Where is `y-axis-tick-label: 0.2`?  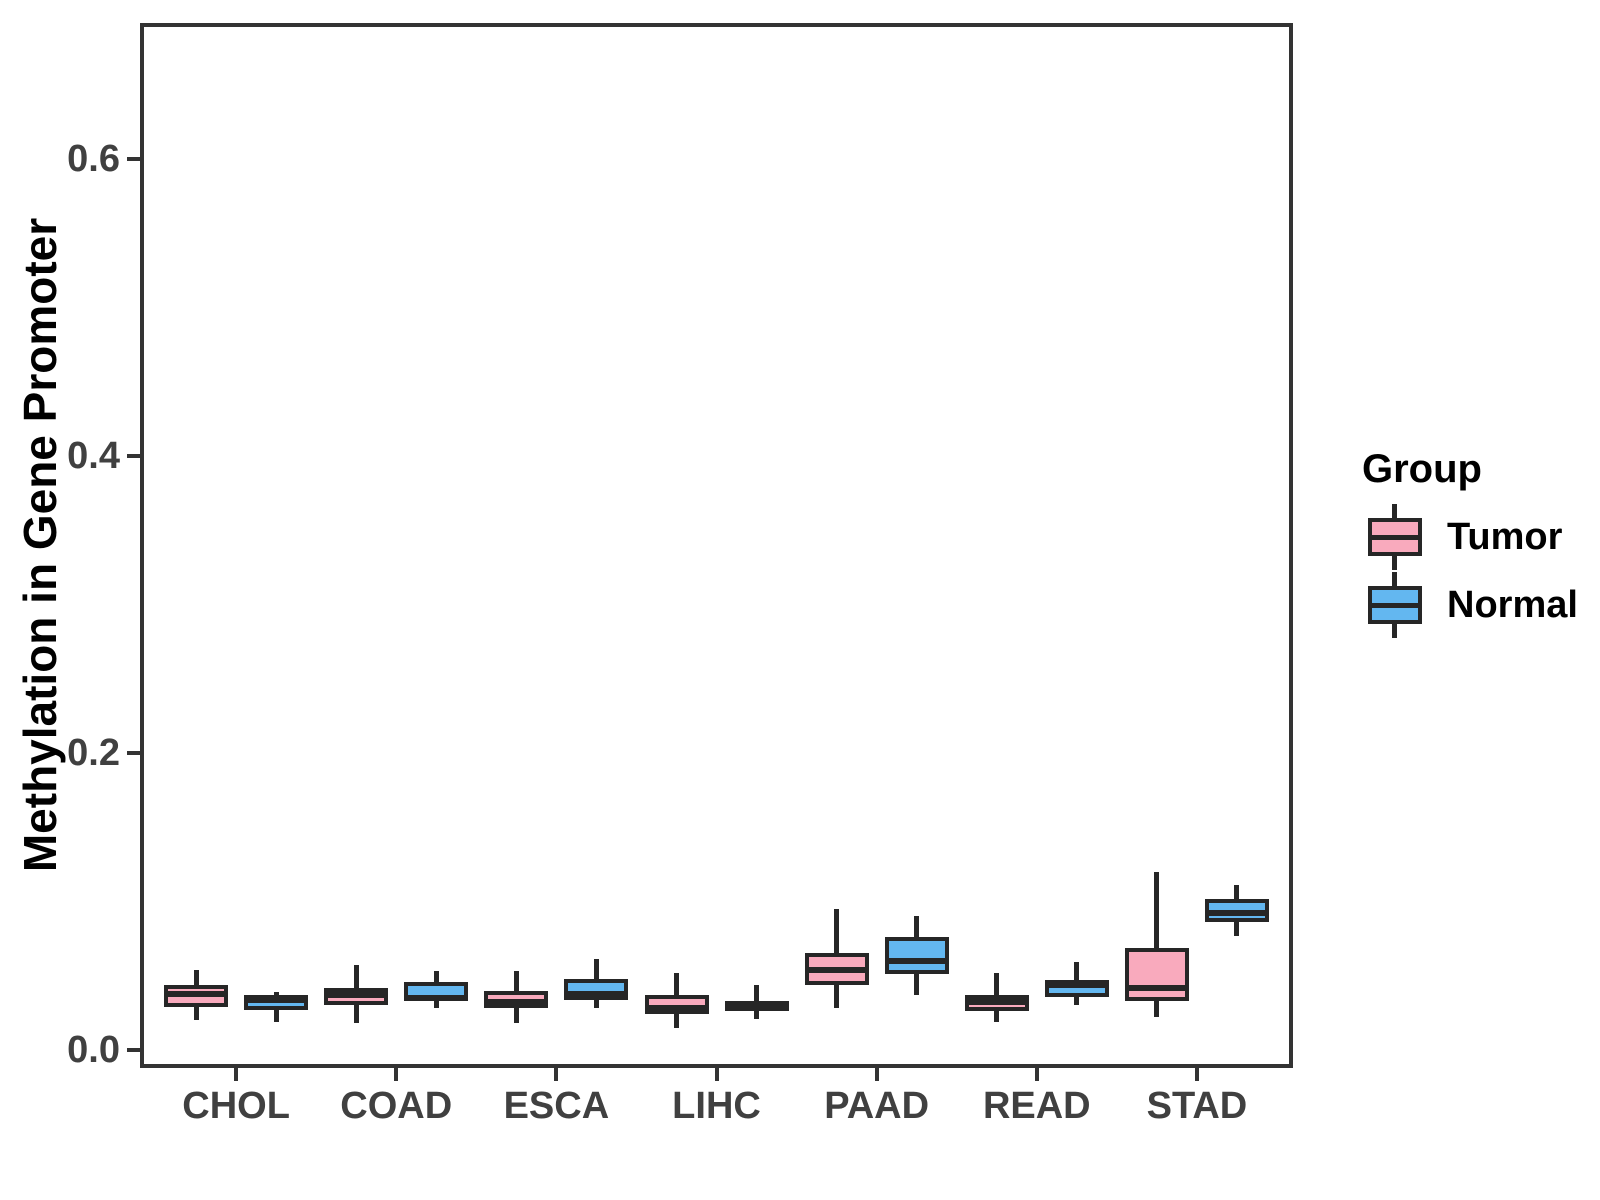 y-axis-tick-label: 0.2 is located at coordinates (93, 753).